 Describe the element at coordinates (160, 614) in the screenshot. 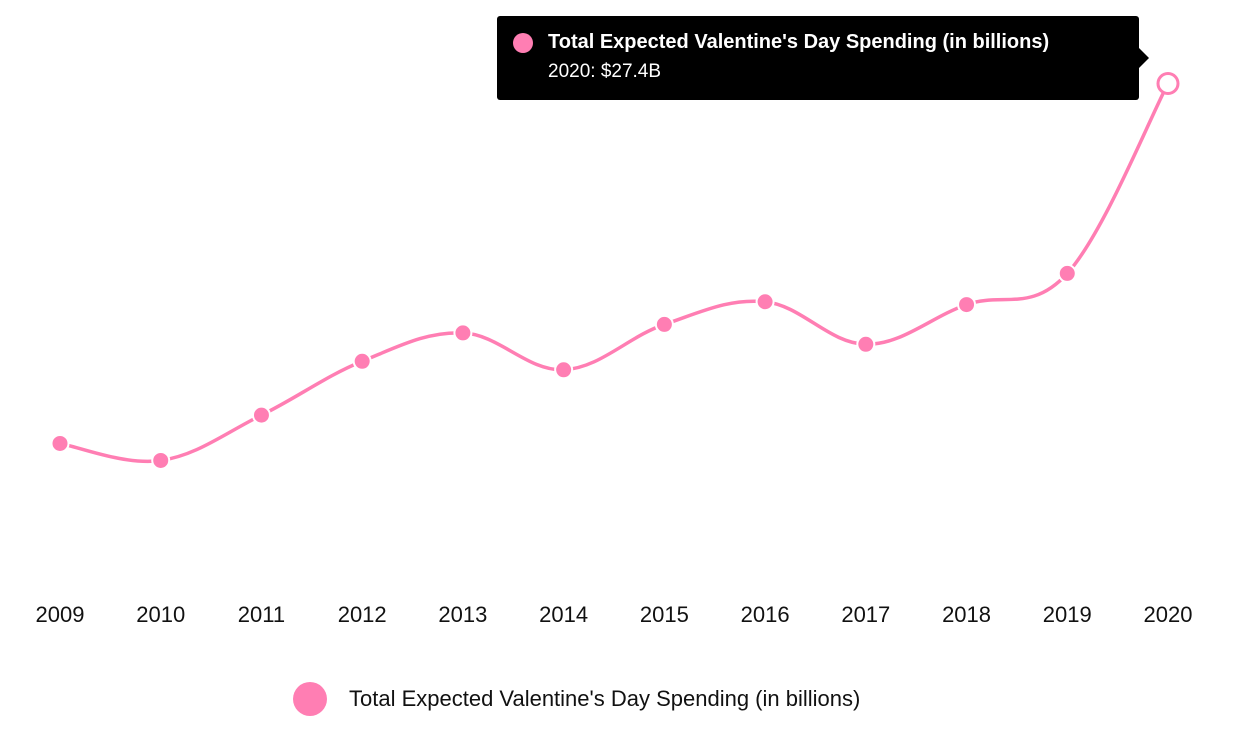

I see `x-tick-label: 2010` at that location.